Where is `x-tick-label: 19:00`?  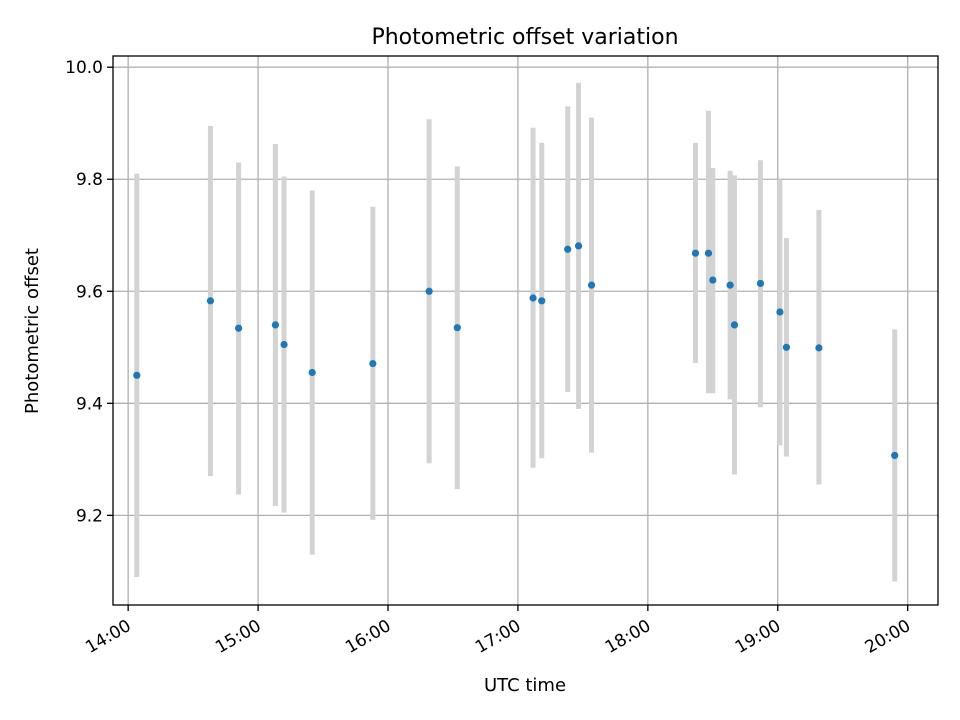 x-tick-label: 19:00 is located at coordinates (758, 637).